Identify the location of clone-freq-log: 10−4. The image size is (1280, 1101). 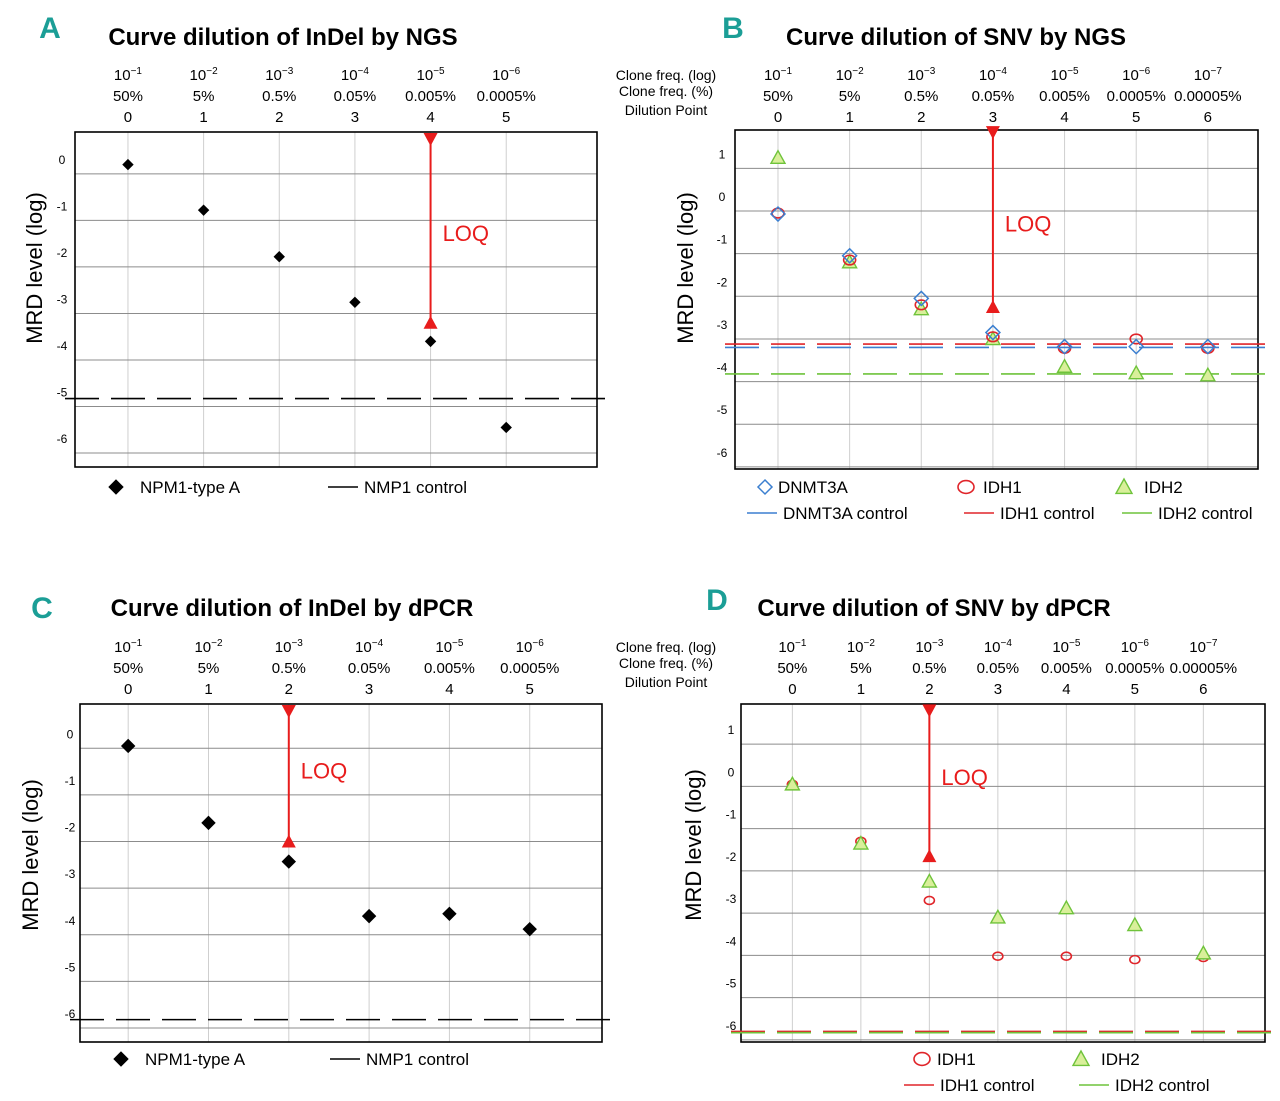
(369, 647).